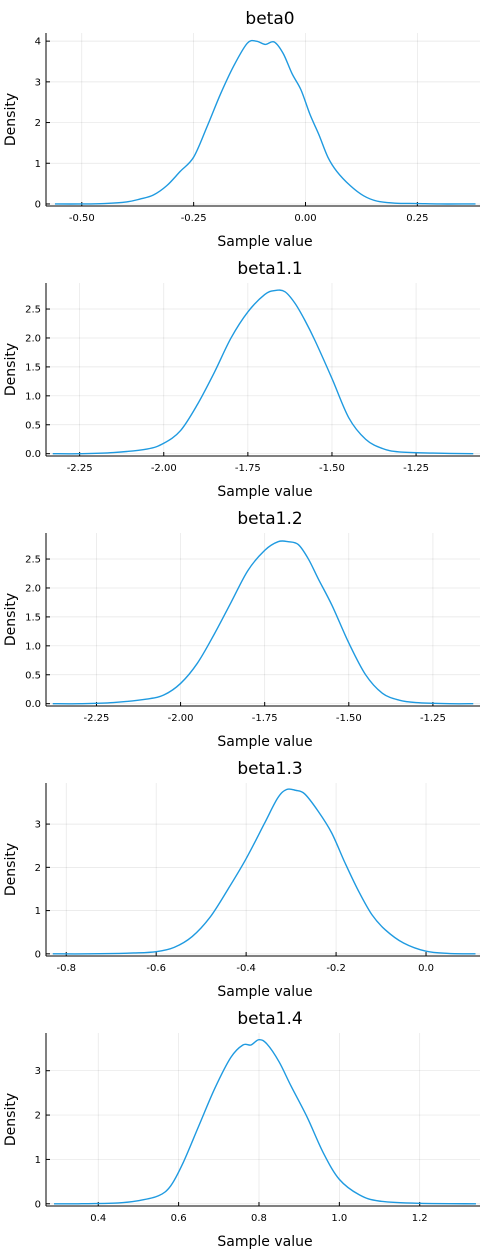 Image resolution: width=500 pixels, height=1249 pixels. Describe the element at coordinates (259, 1218) in the screenshot. I see `x-tick-label: 0.8` at that location.